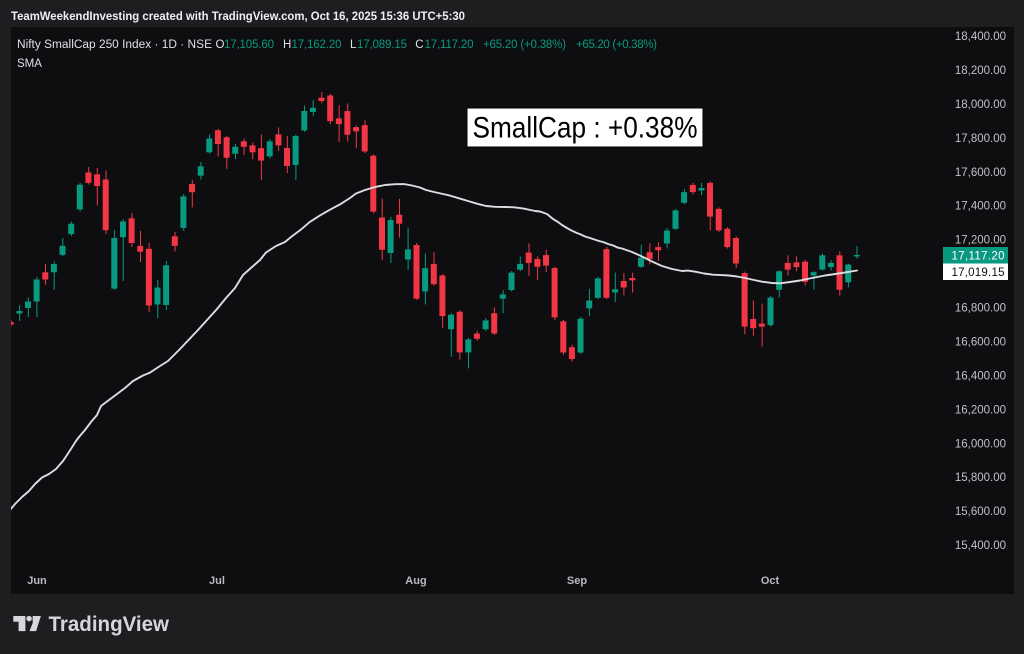 The height and width of the screenshot is (654, 1024). Describe the element at coordinates (980, 410) in the screenshot. I see `svg-text: 16,200.00` at that location.